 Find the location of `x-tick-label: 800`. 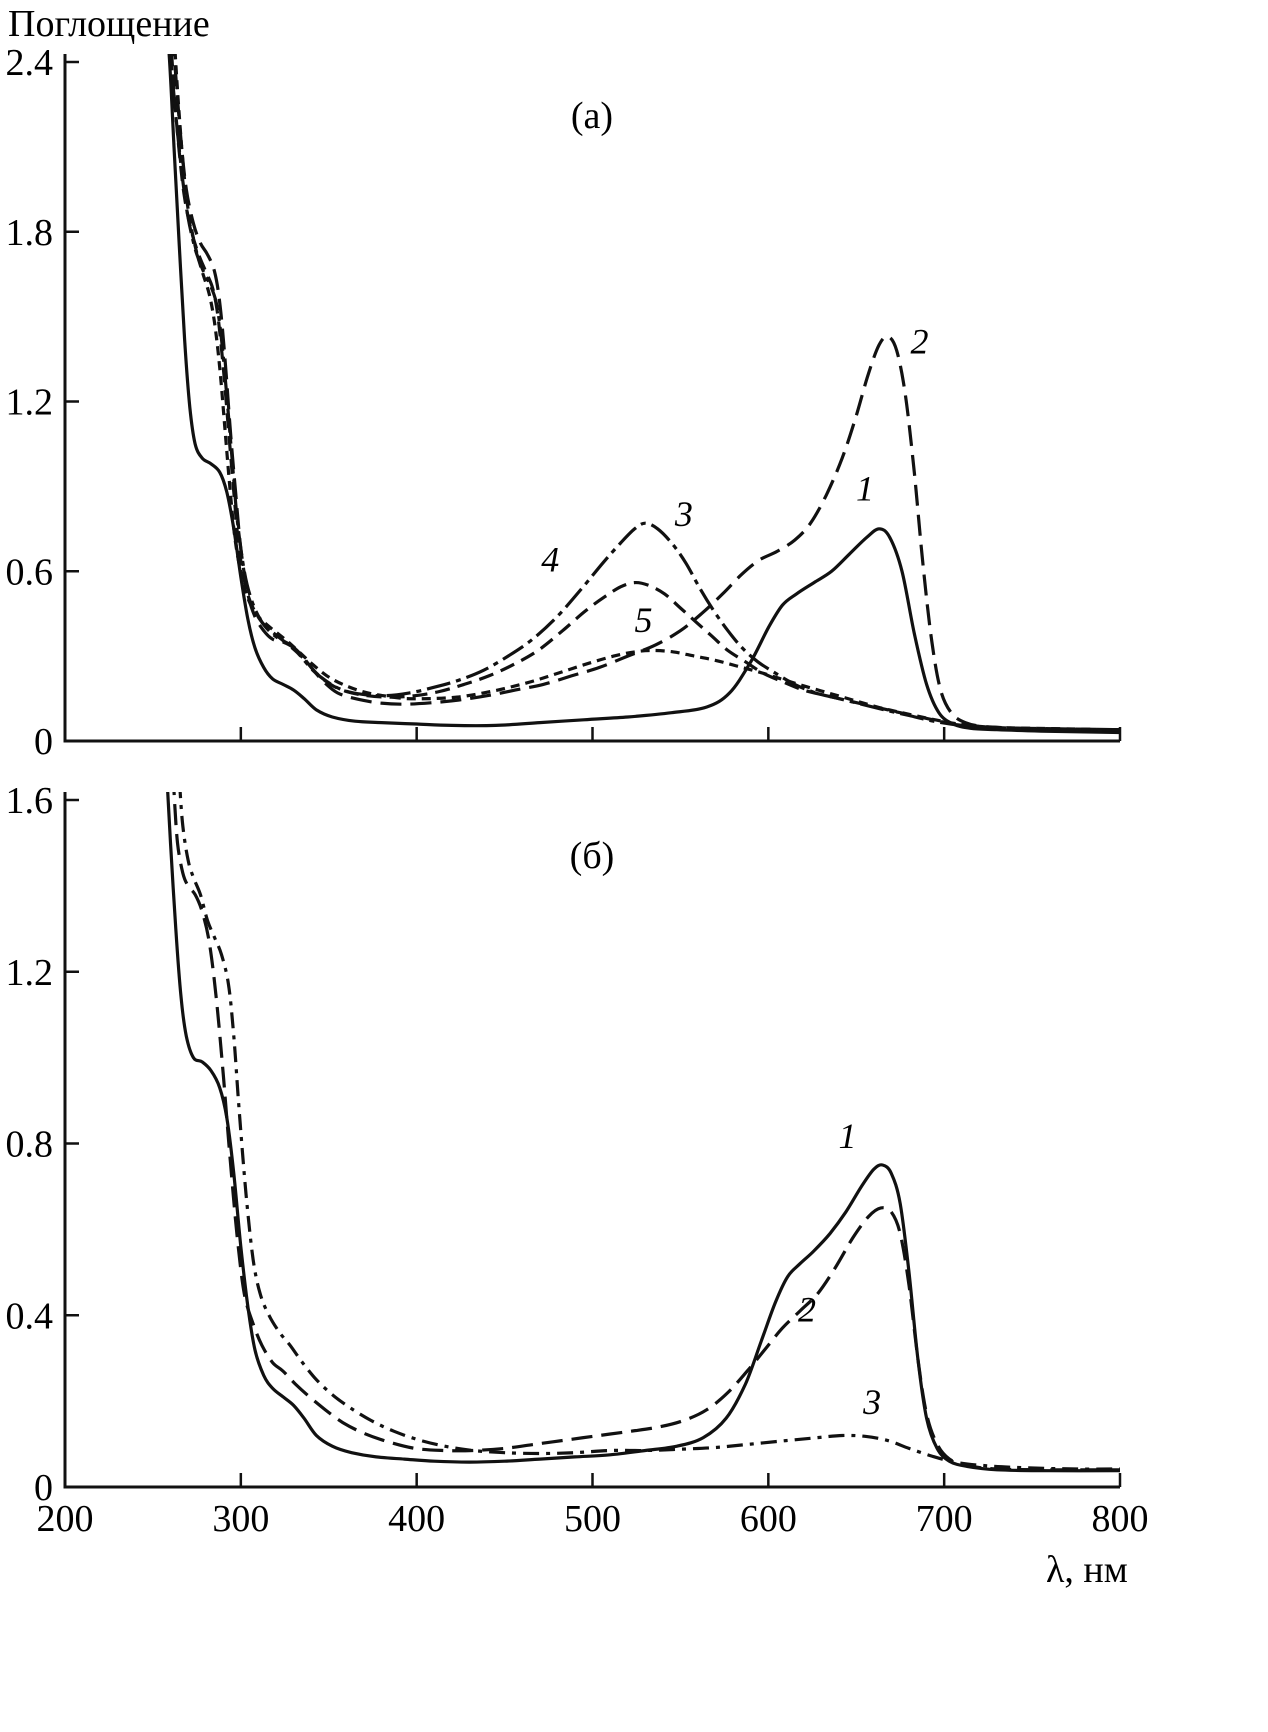

x-tick-label: 800 is located at coordinates (1120, 1519).